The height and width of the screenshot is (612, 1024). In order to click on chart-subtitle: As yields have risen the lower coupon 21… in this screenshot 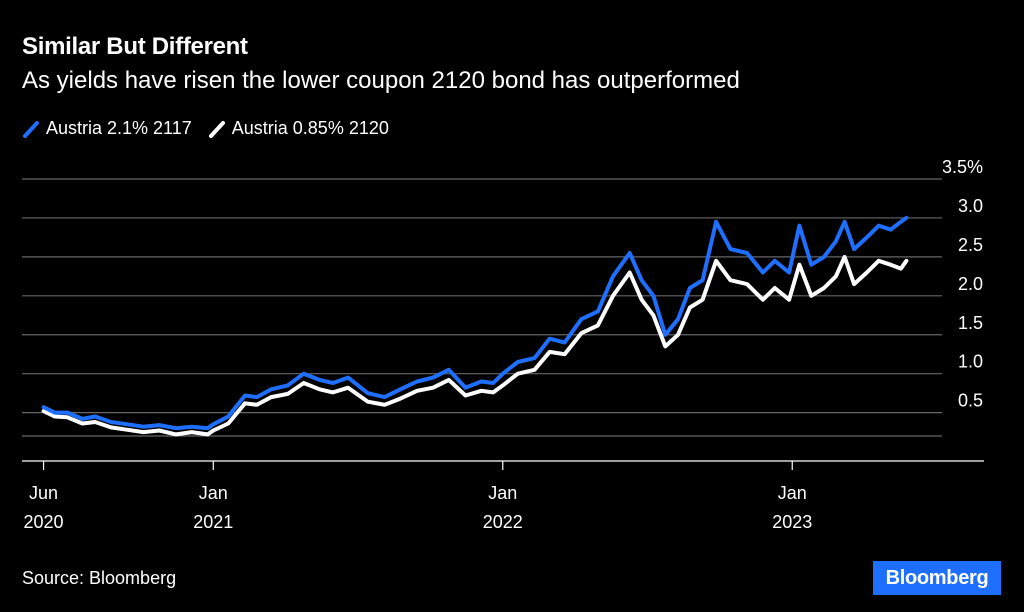, I will do `click(381, 80)`.